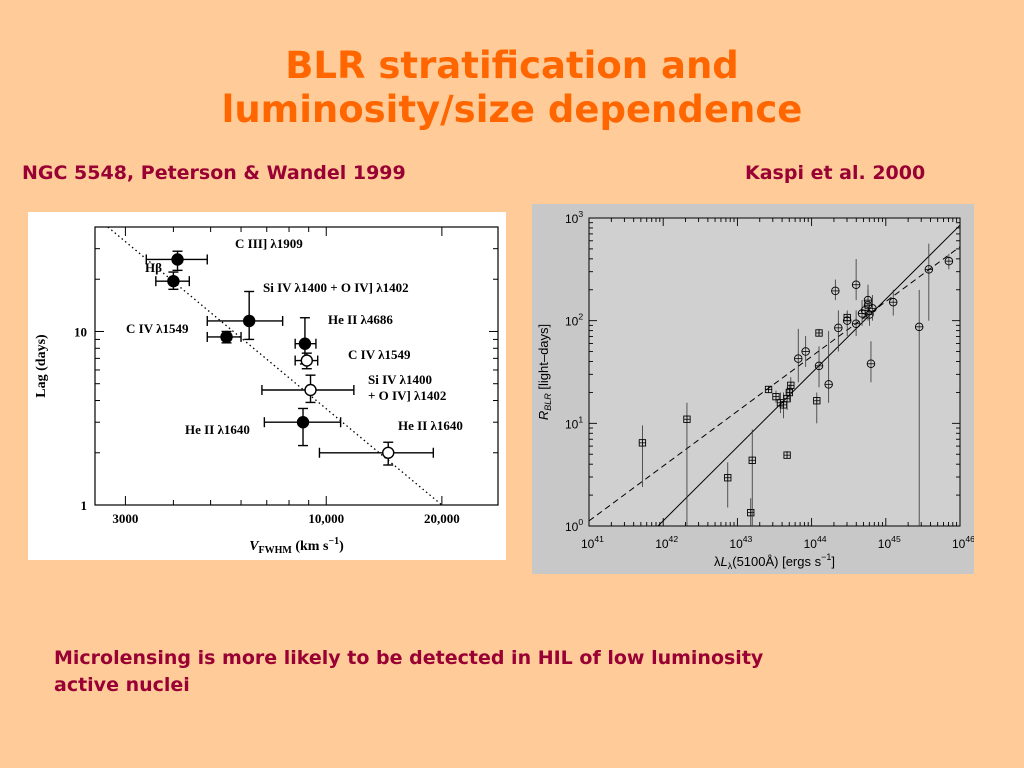 The height and width of the screenshot is (768, 1024). I want to click on x-tick-label: 1046, so click(963, 542).